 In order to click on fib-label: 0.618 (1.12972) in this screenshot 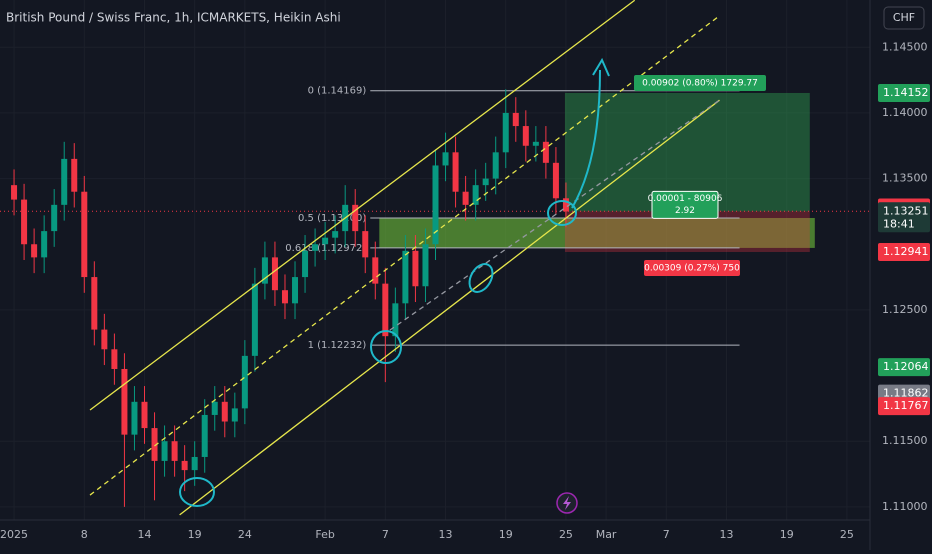, I will do `click(325, 248)`.